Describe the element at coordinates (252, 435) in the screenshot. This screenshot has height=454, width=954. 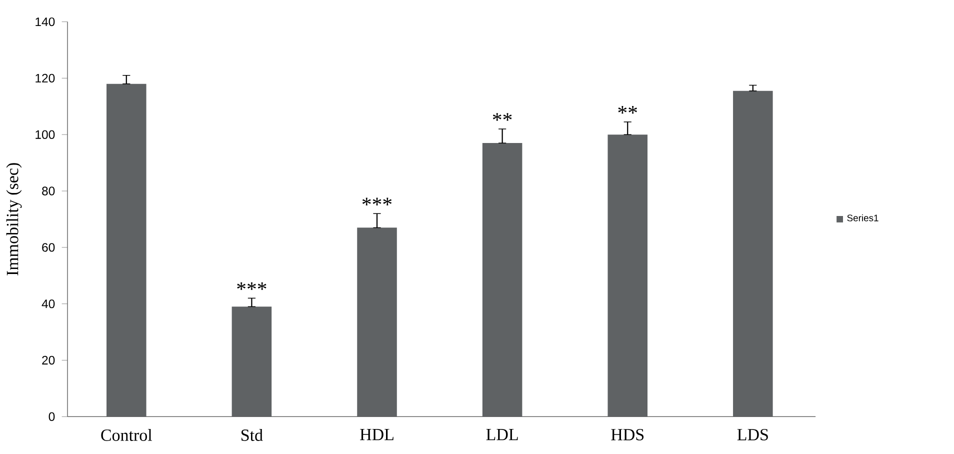
I see `x-tick-label: Std` at that location.